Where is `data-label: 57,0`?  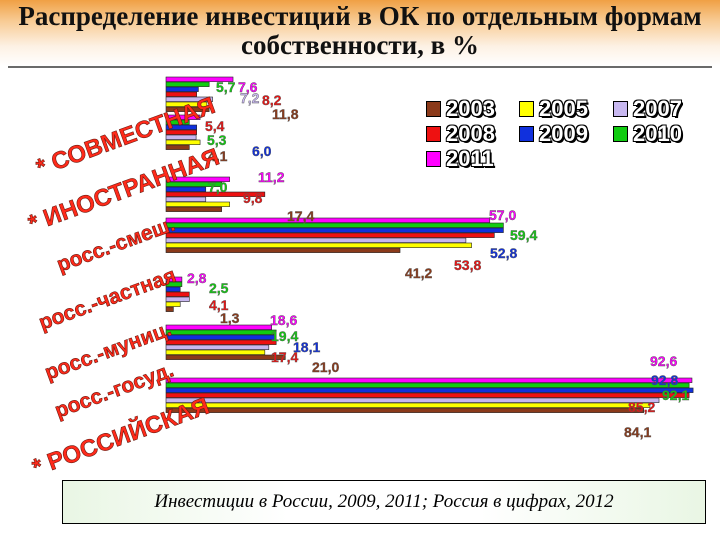 data-label: 57,0 is located at coordinates (502, 215).